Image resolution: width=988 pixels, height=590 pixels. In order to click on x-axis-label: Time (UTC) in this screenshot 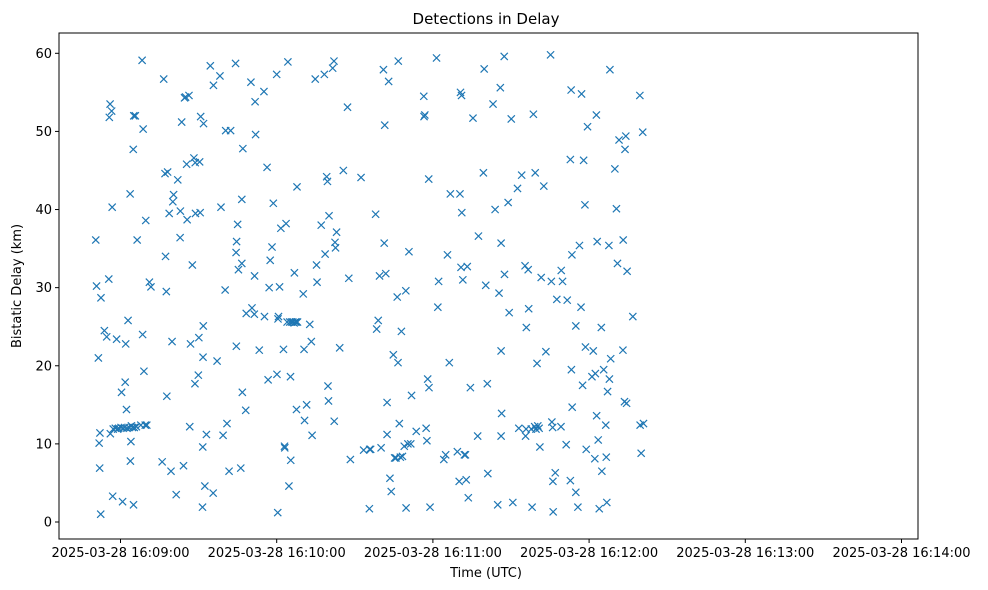, I will do `click(485, 573)`.